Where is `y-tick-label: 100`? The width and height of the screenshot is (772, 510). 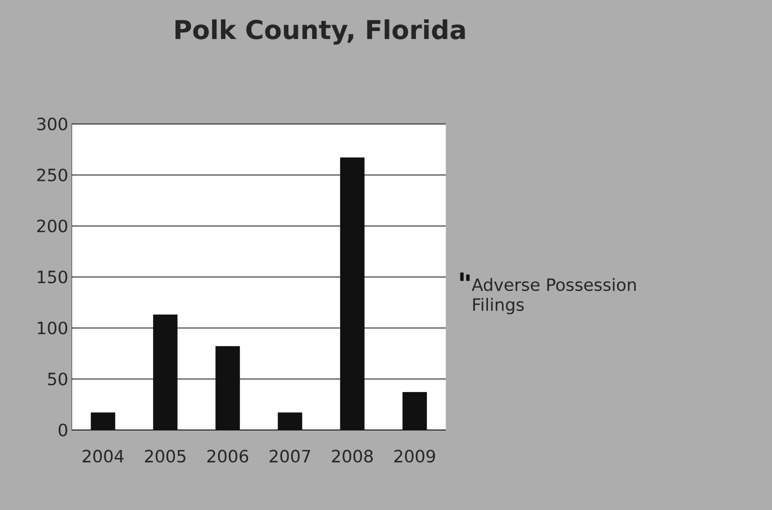 y-tick-label: 100 is located at coordinates (53, 328).